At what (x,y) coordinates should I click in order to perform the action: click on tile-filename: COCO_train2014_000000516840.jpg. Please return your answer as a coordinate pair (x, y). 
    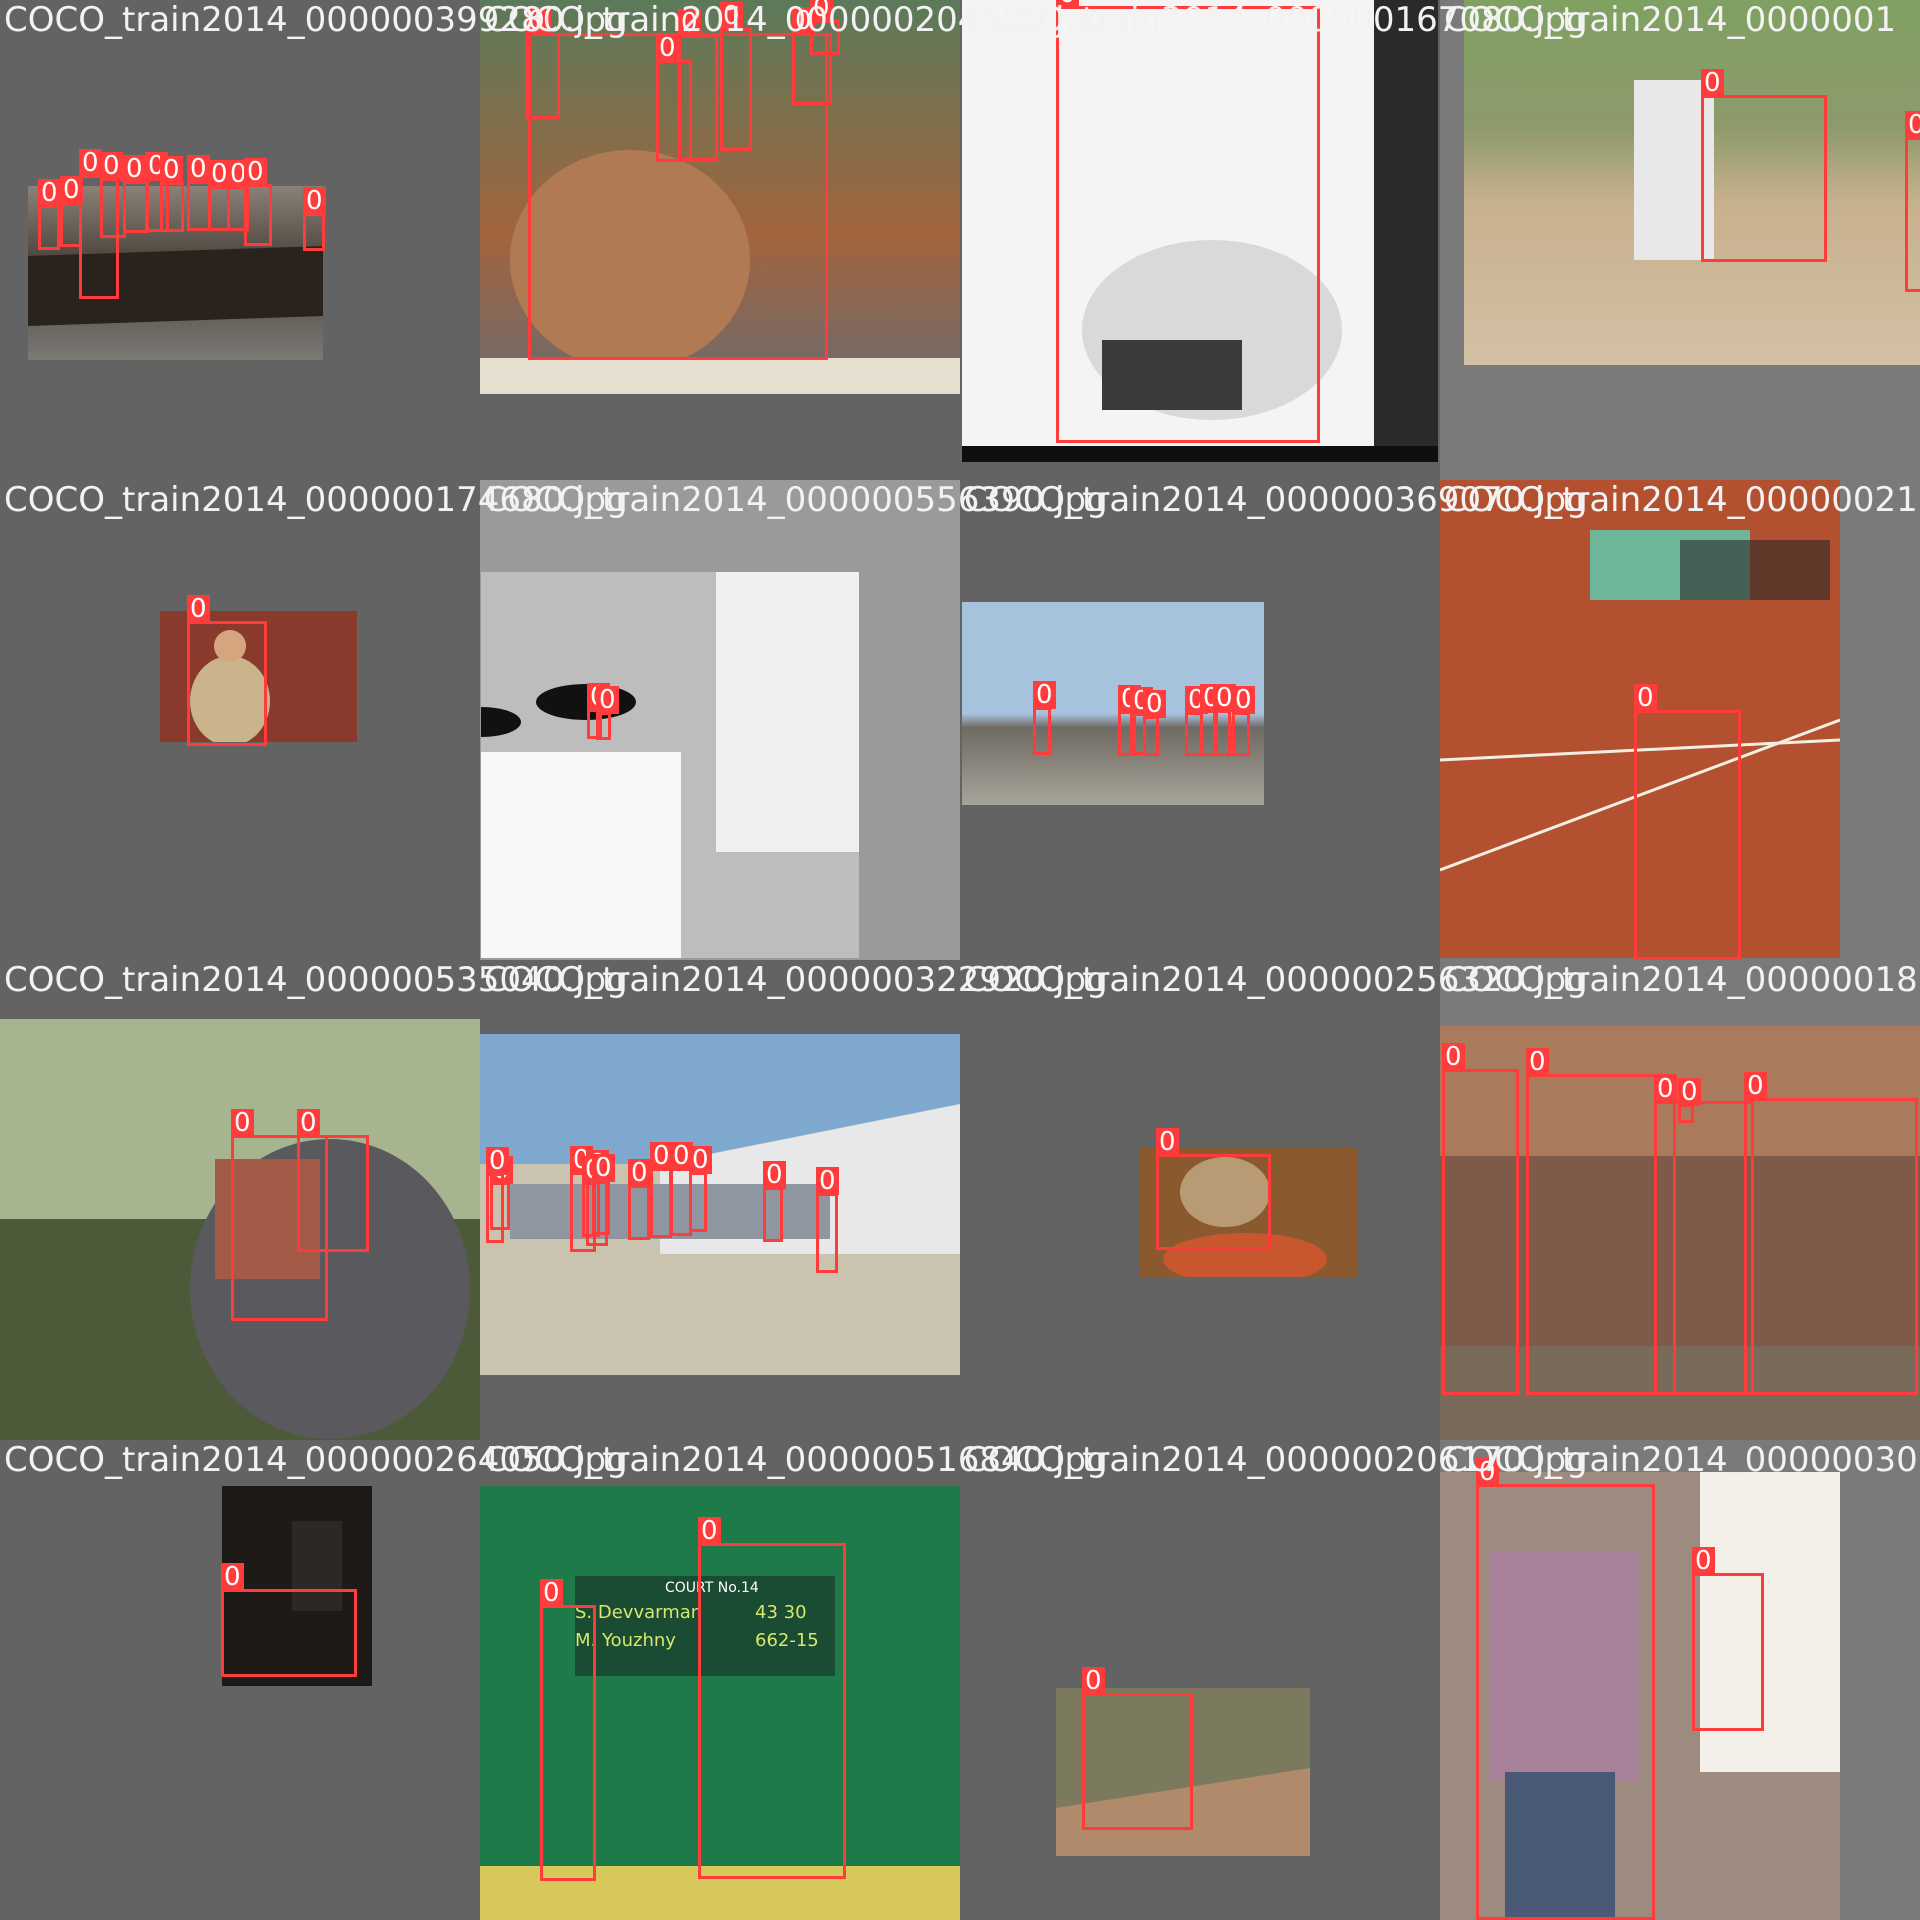
    Looking at the image, I should click on (796, 1460).